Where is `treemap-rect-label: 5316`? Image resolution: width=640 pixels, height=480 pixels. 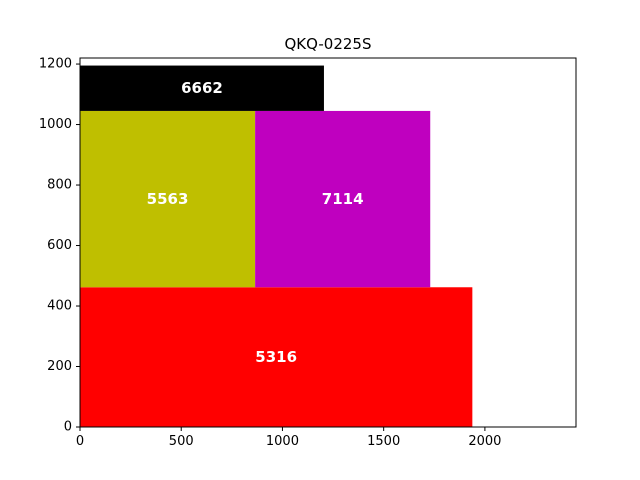
treemap-rect-label: 5316 is located at coordinates (276, 357).